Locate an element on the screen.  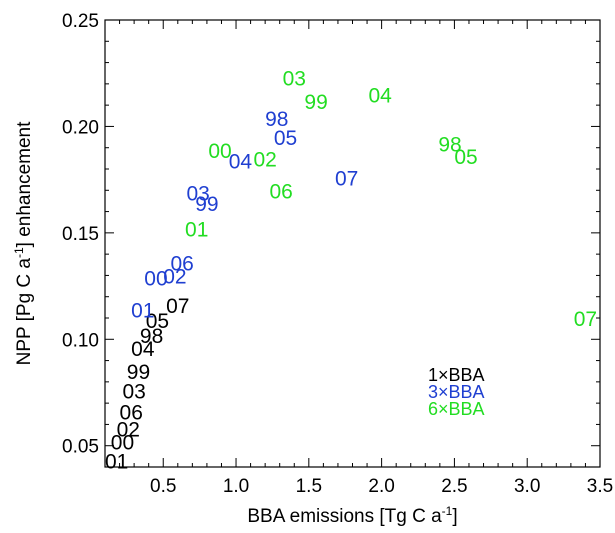
legend-entry: 6×BBA is located at coordinates (456, 409).